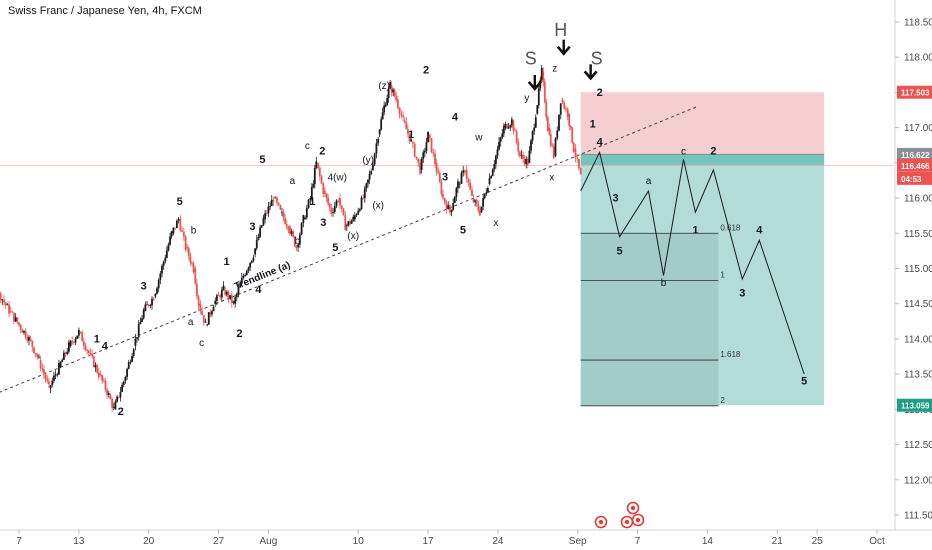  I want to click on y-tick-label: 115.500, so click(918, 234).